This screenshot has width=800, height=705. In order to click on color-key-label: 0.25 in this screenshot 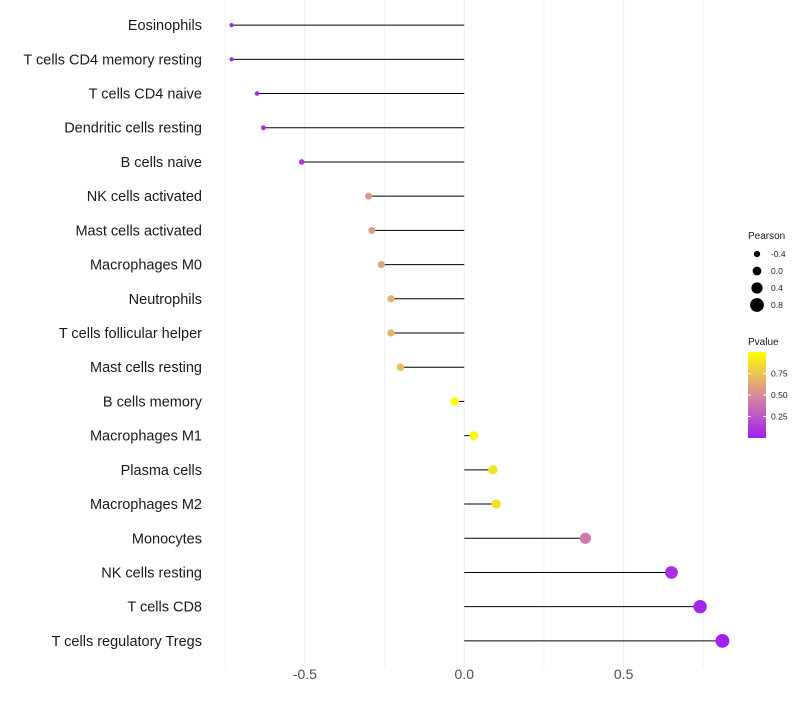, I will do `click(779, 417)`.